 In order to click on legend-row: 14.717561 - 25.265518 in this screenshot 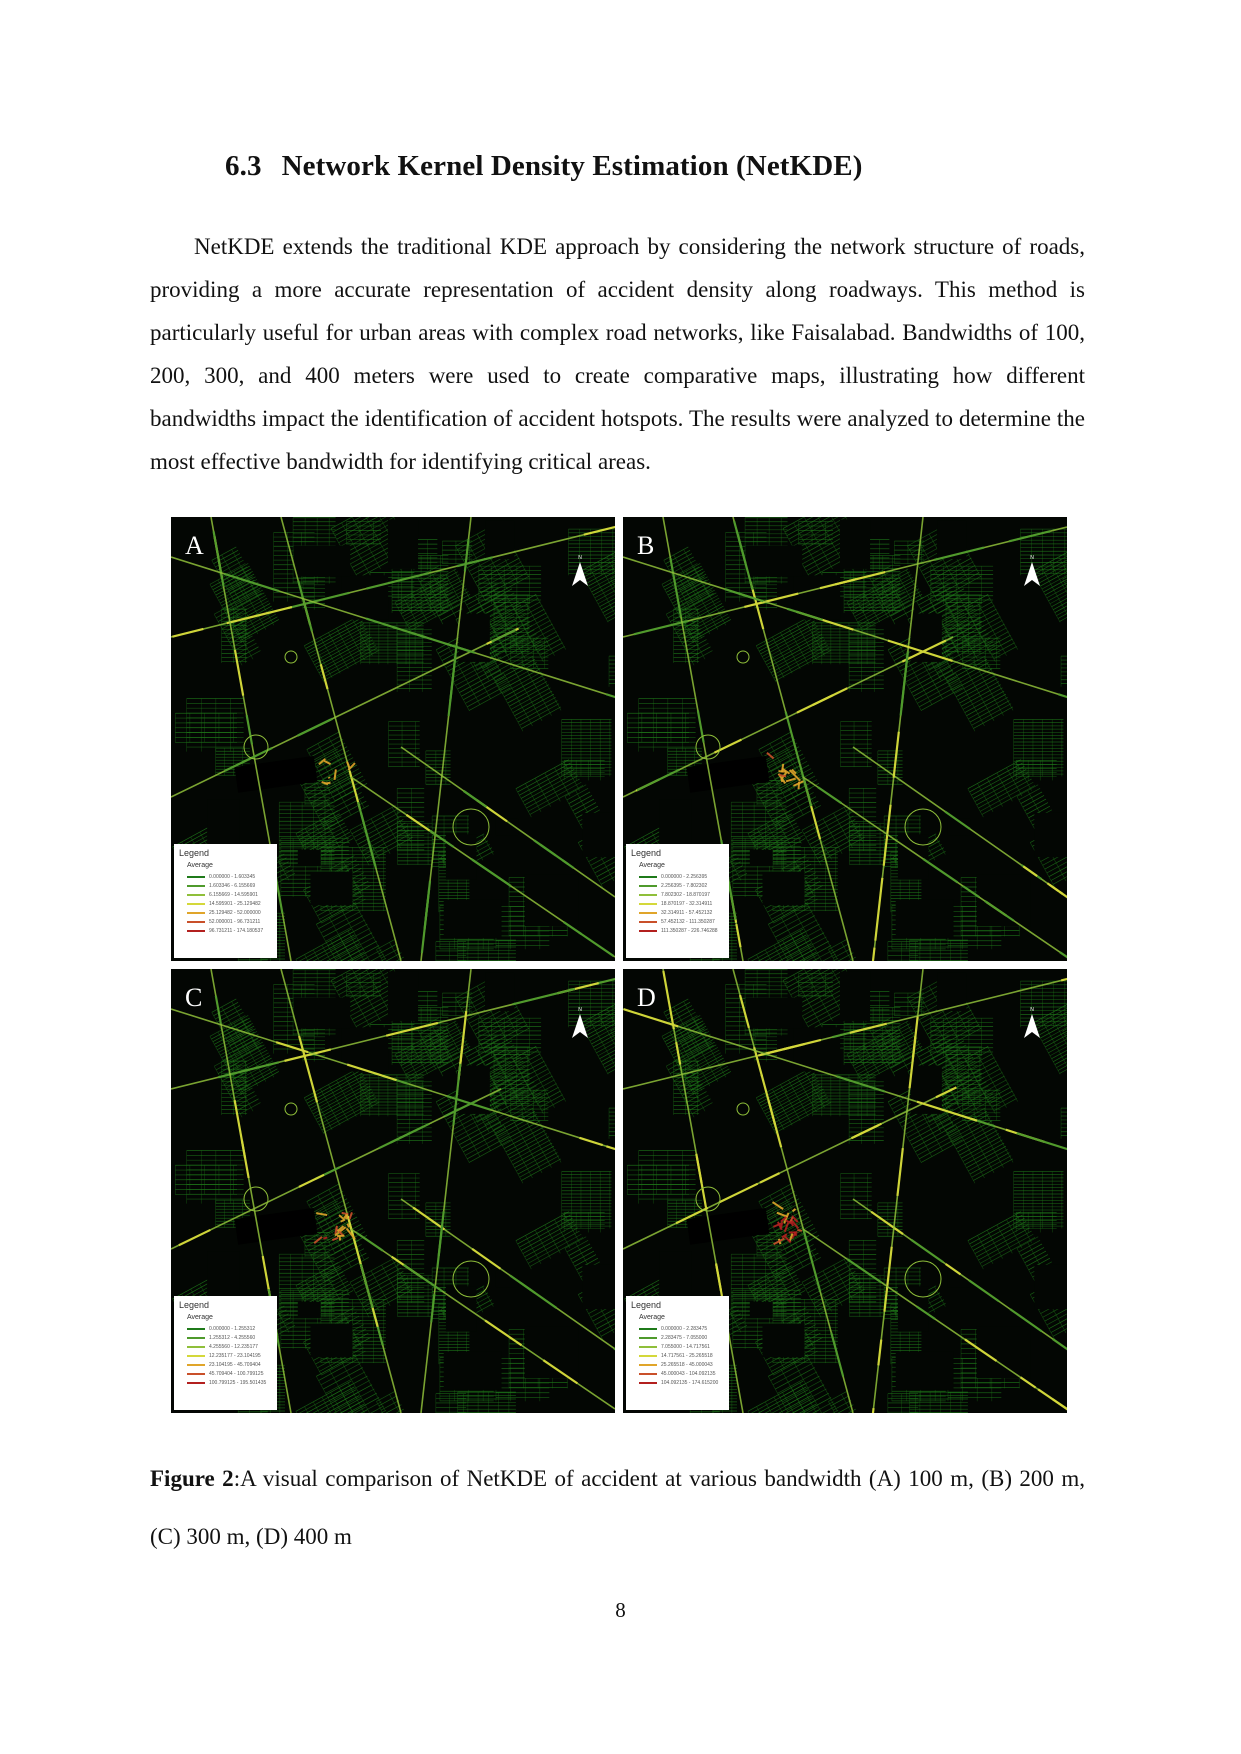, I will do `click(681, 1355)`.